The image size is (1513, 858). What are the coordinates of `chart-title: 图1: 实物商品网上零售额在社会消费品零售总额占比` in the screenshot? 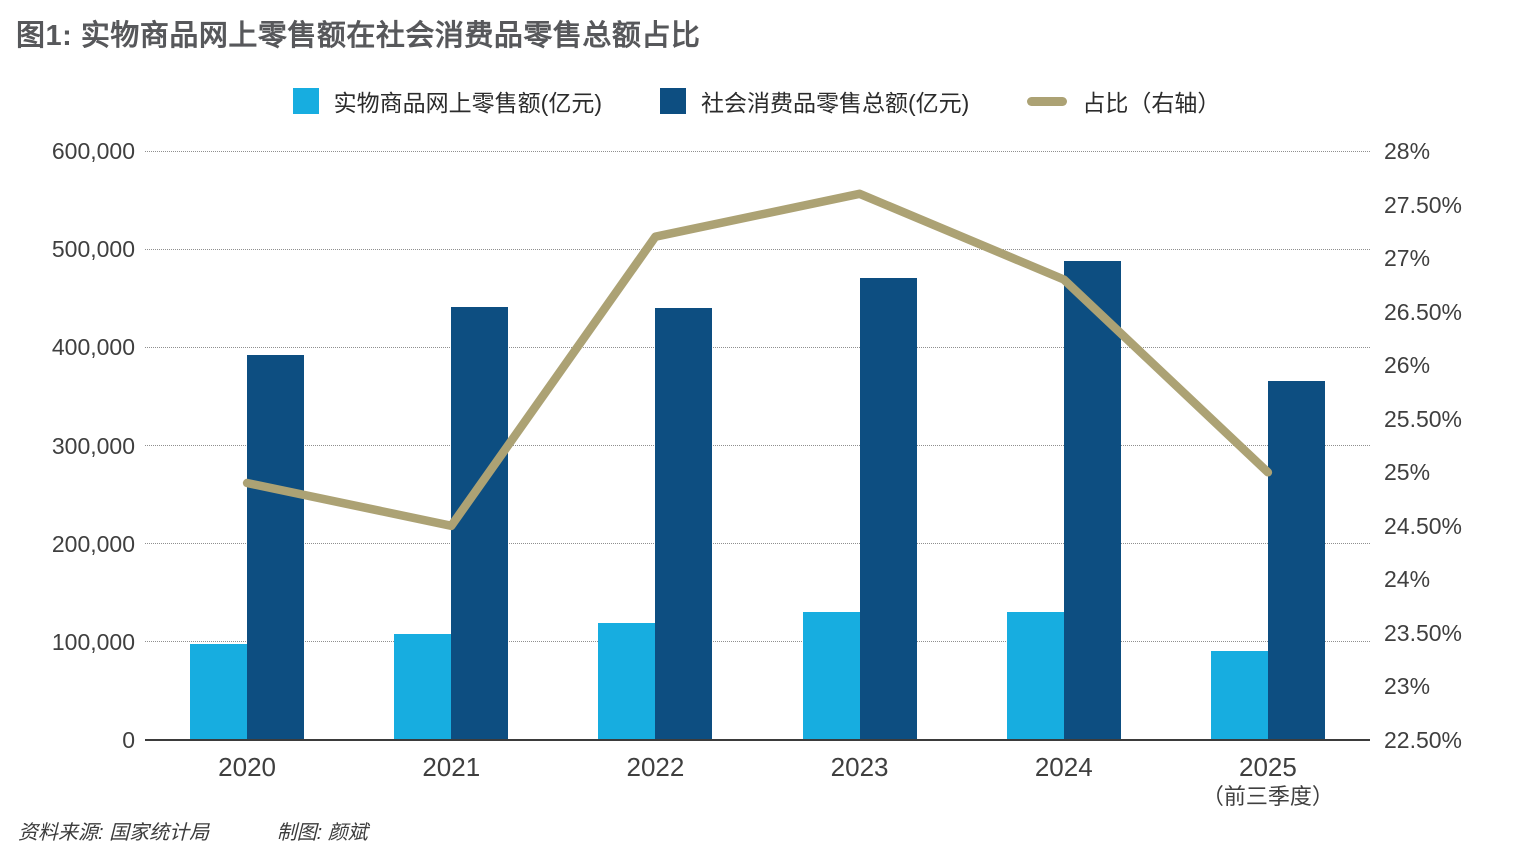 It's located at (358, 36).